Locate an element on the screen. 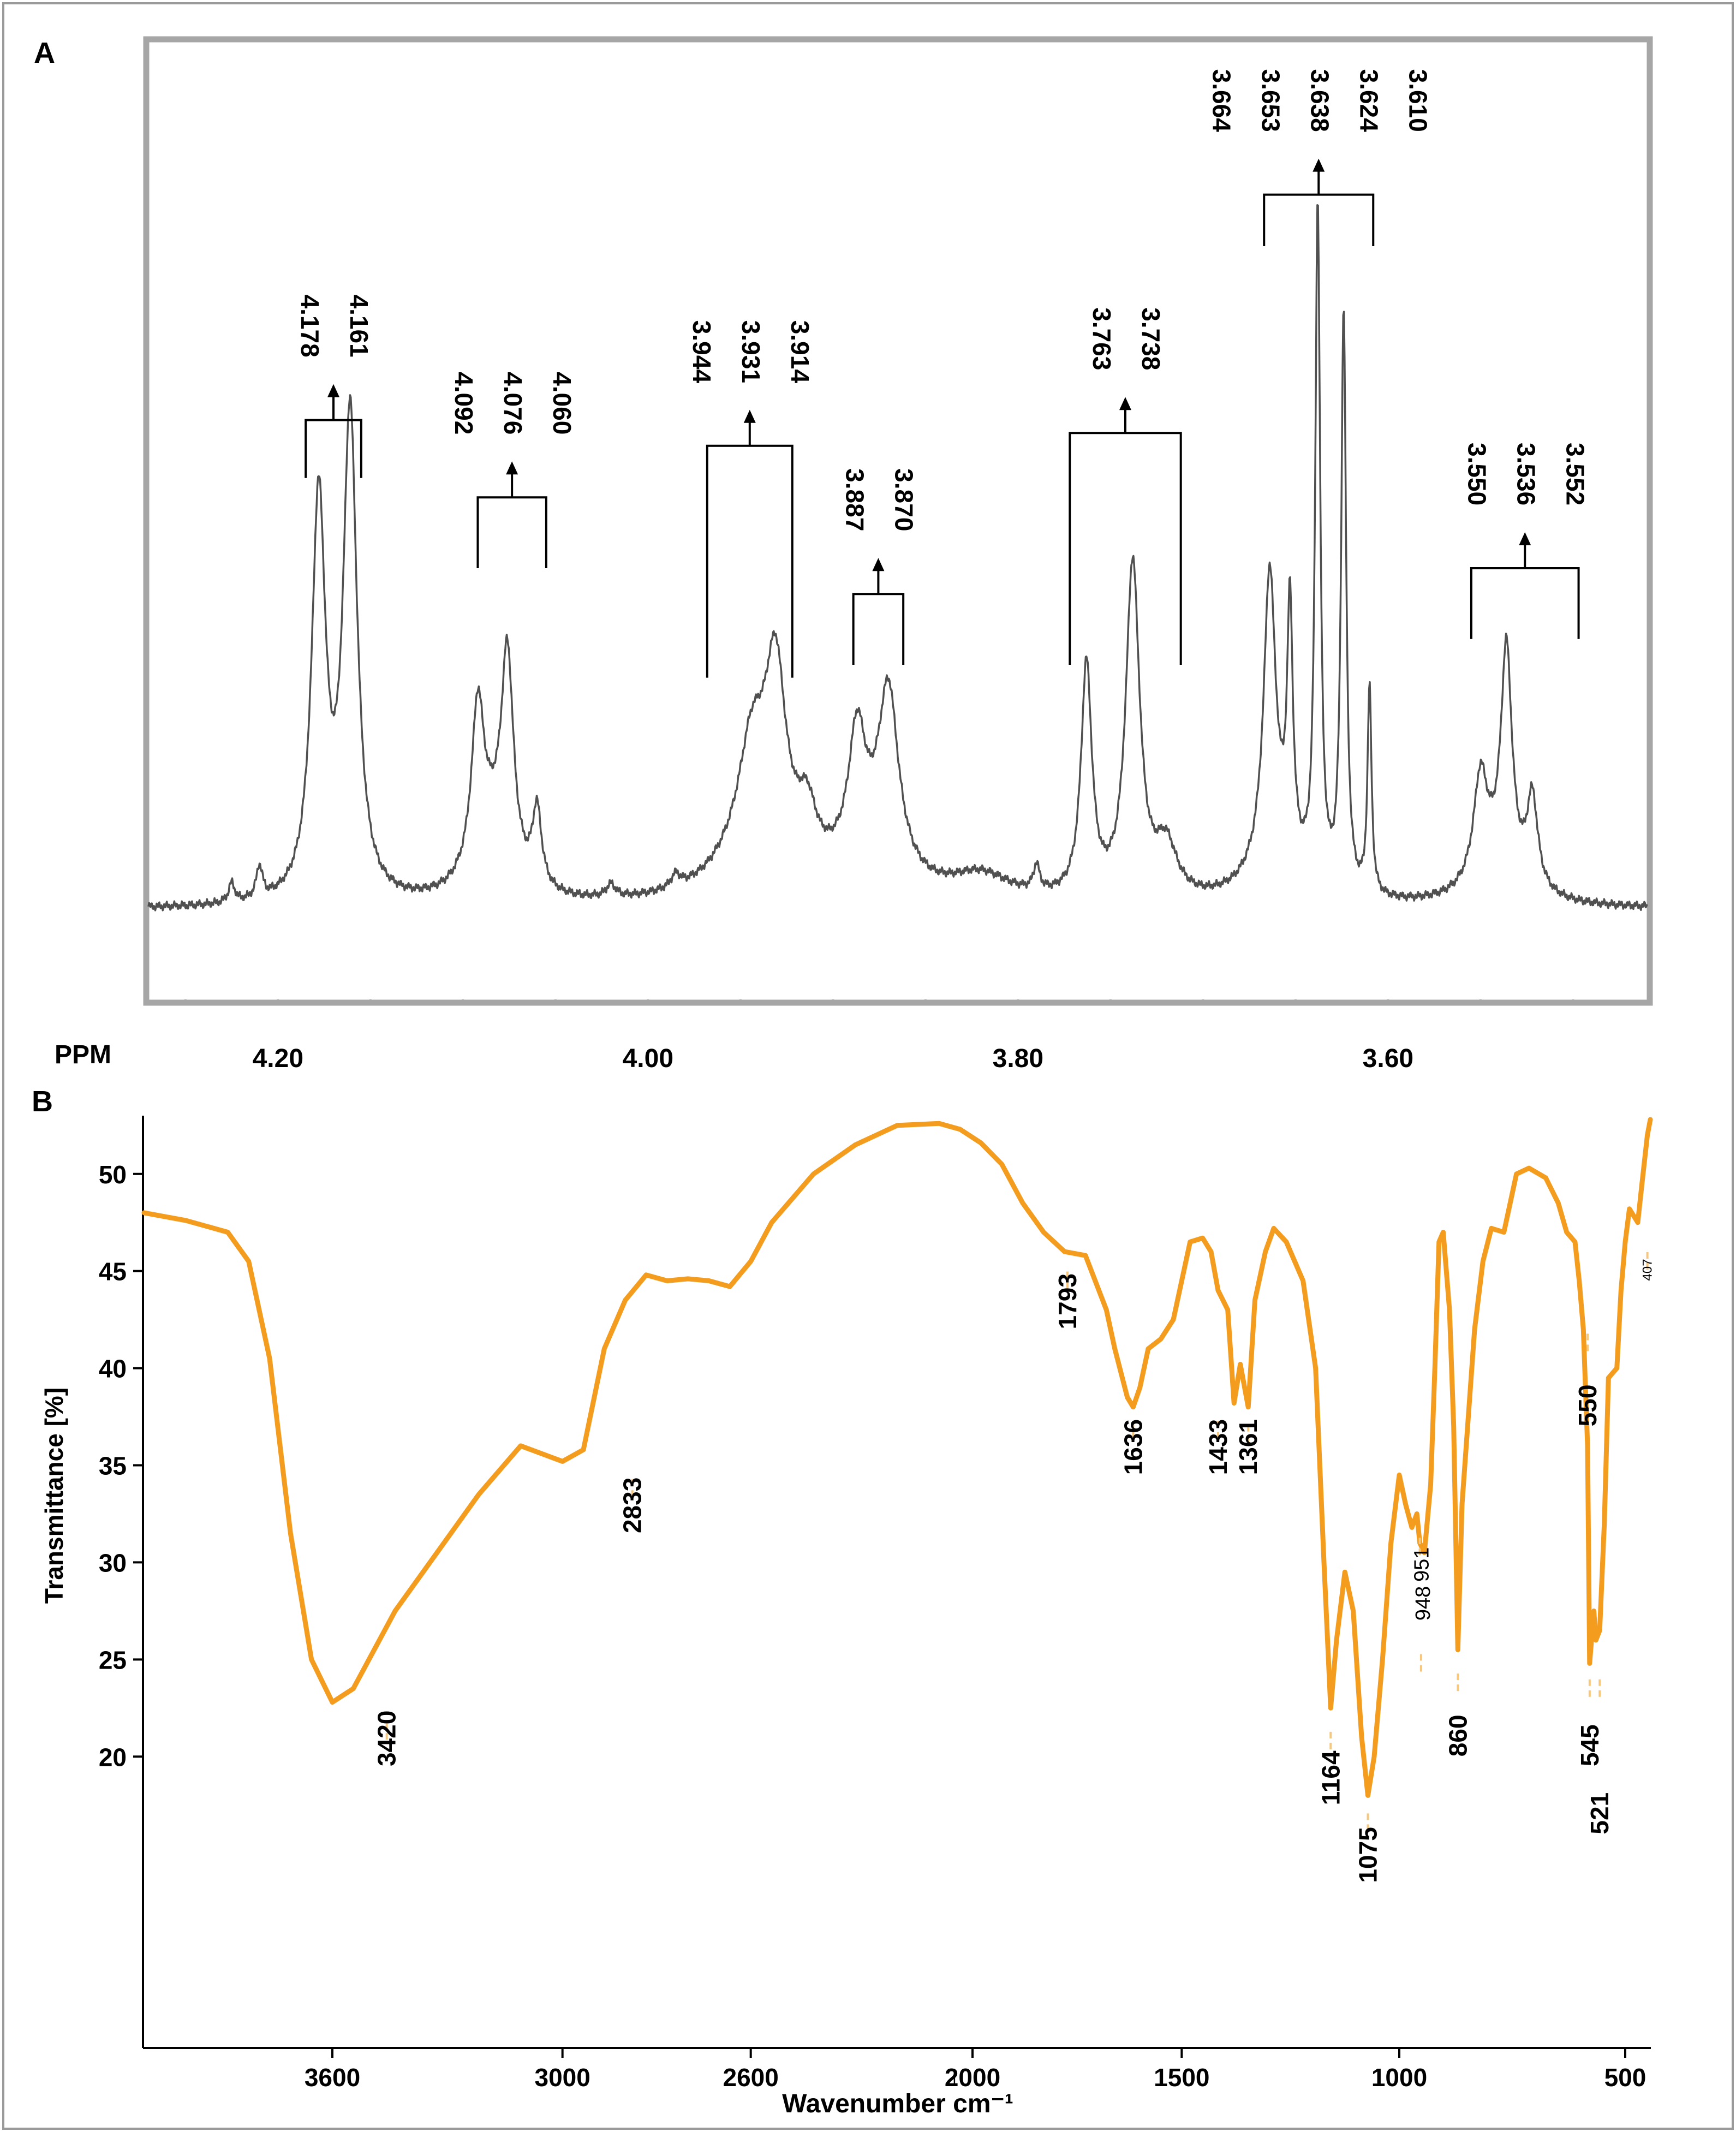  peak-label: 2833 is located at coordinates (632, 1505).